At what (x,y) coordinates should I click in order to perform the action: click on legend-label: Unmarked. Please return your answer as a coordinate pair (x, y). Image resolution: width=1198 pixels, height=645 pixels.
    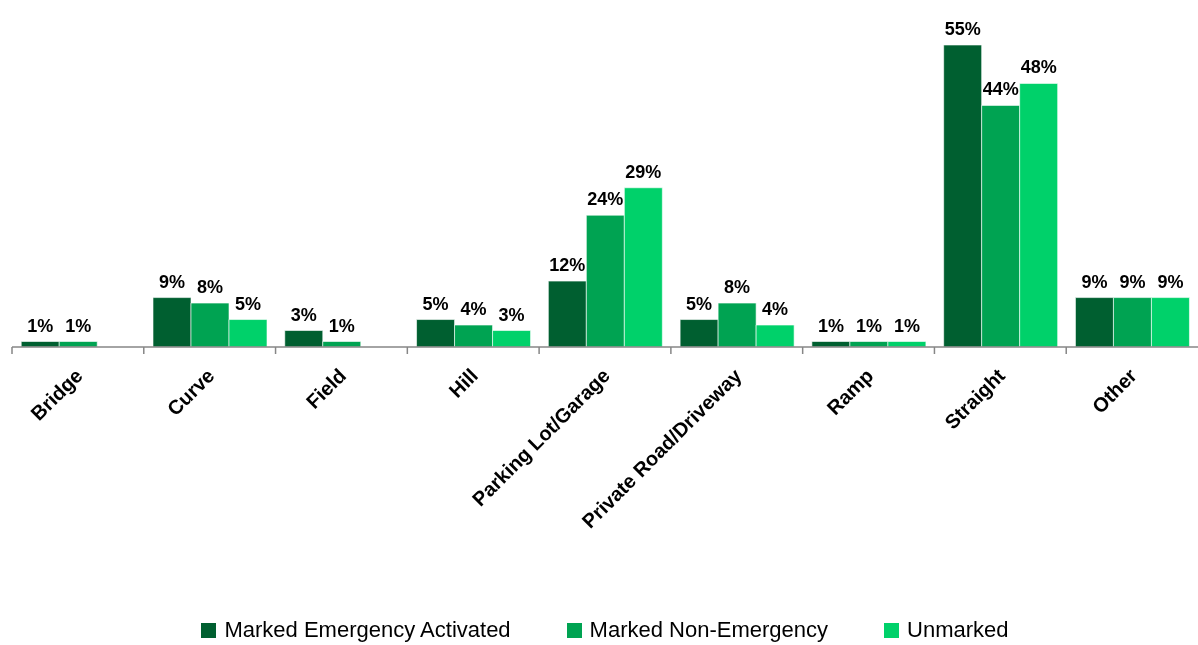
    Looking at the image, I should click on (958, 630).